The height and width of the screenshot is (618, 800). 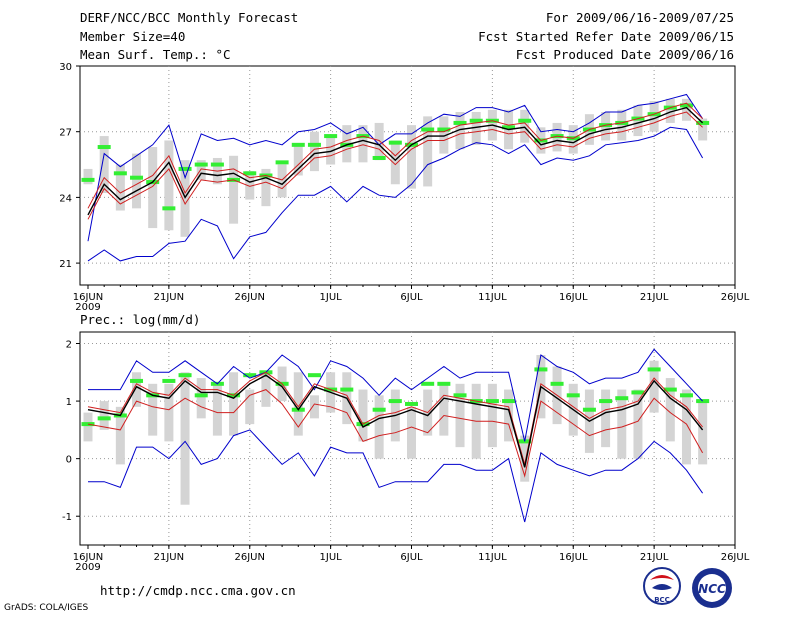 What do you see at coordinates (65, 67) in the screenshot?
I see `y-tick-label: 30` at bounding box center [65, 67].